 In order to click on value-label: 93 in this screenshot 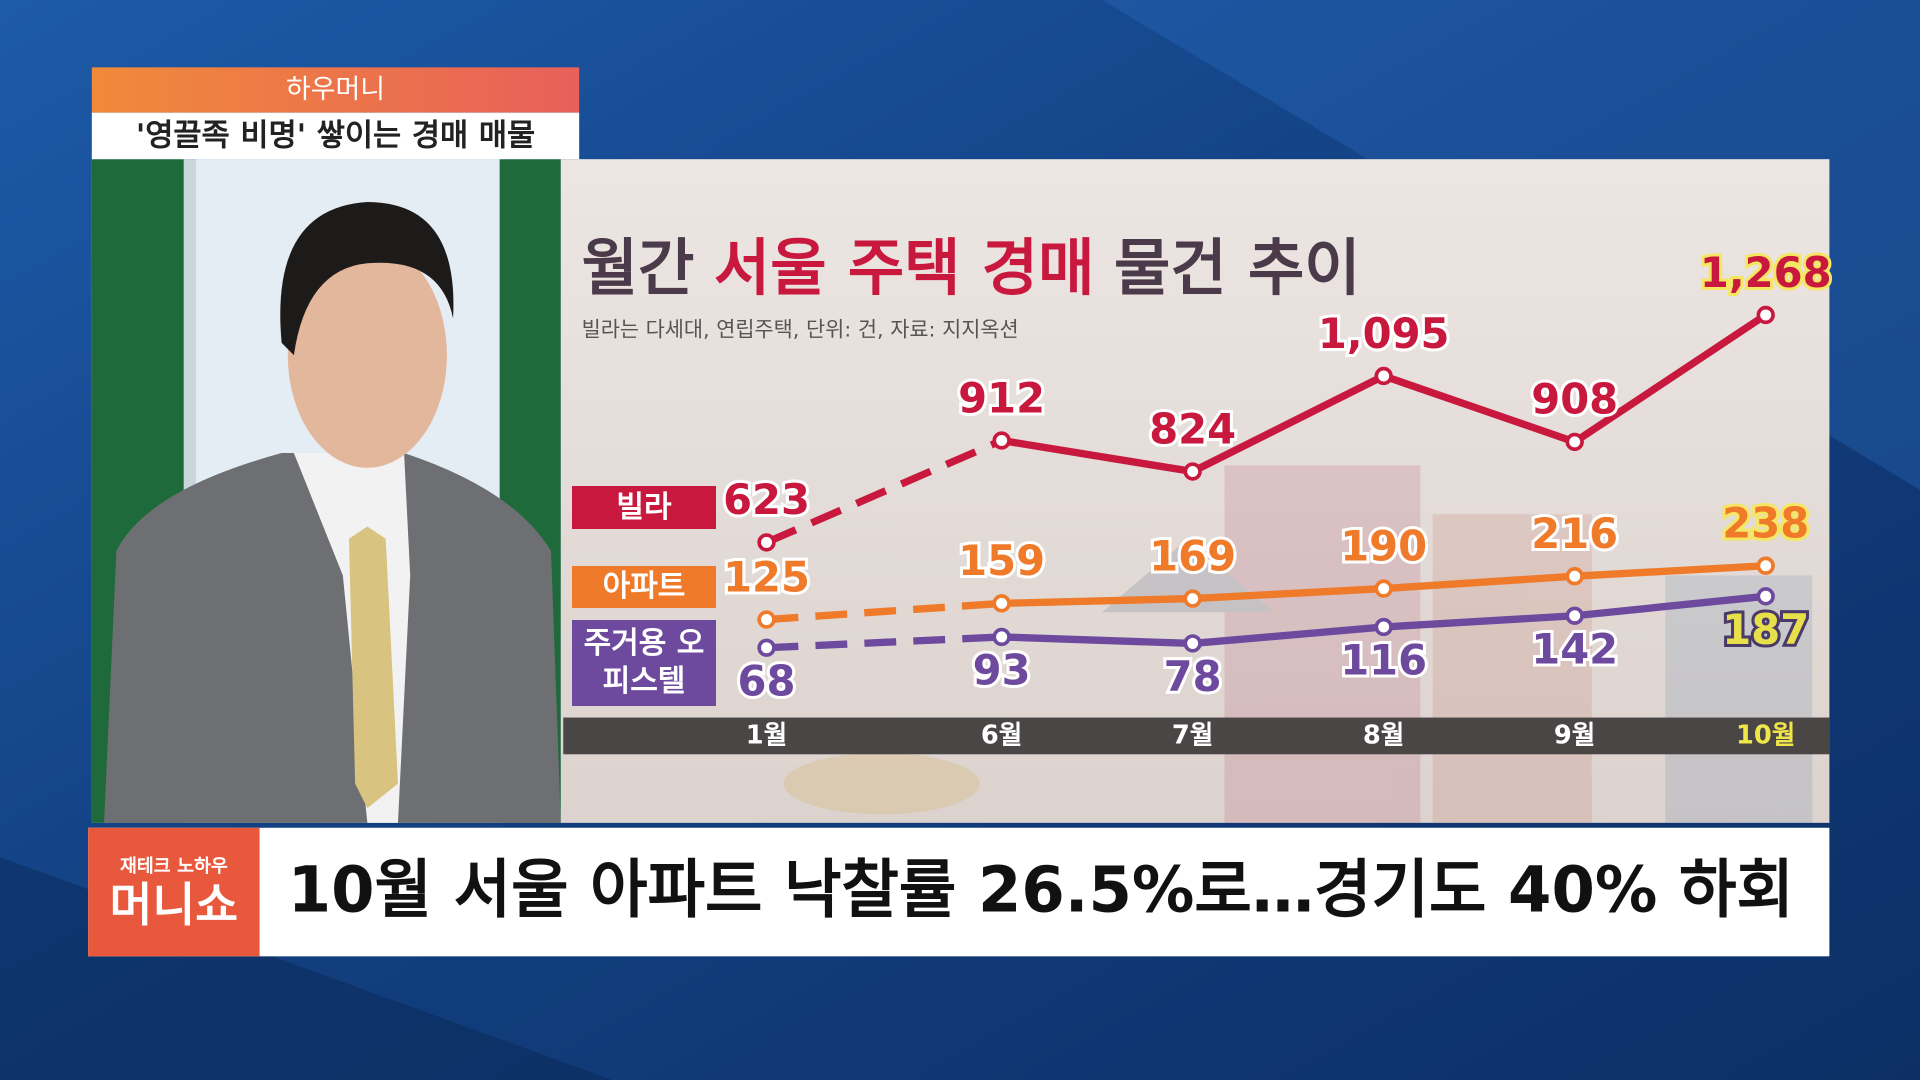, I will do `click(1002, 670)`.